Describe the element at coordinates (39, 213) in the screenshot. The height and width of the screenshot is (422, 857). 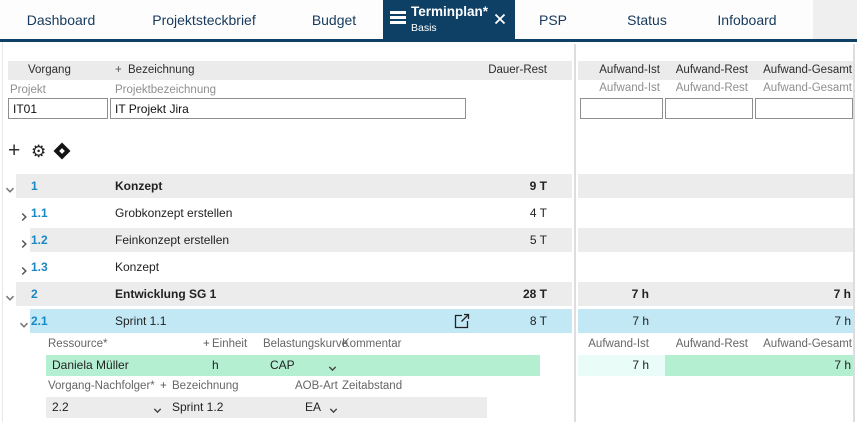
I see `row-number: 1.1` at that location.